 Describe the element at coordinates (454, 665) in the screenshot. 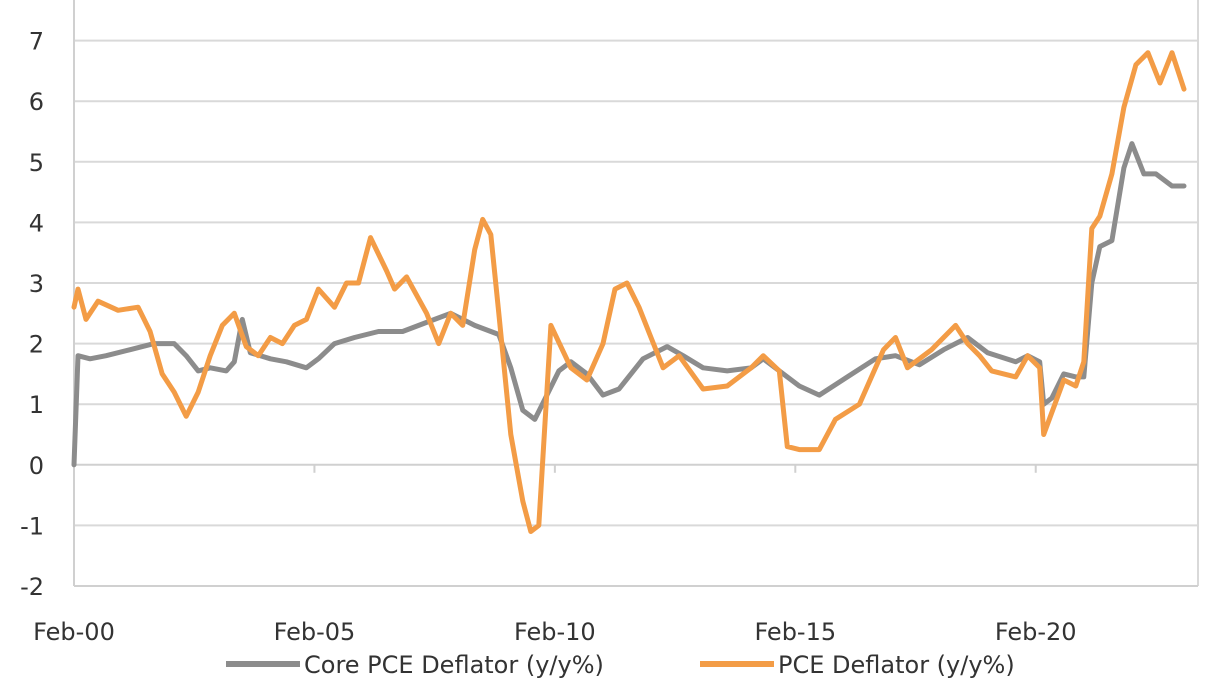

I see `legend-label: Core PCE Deflator (y/y%)` at that location.